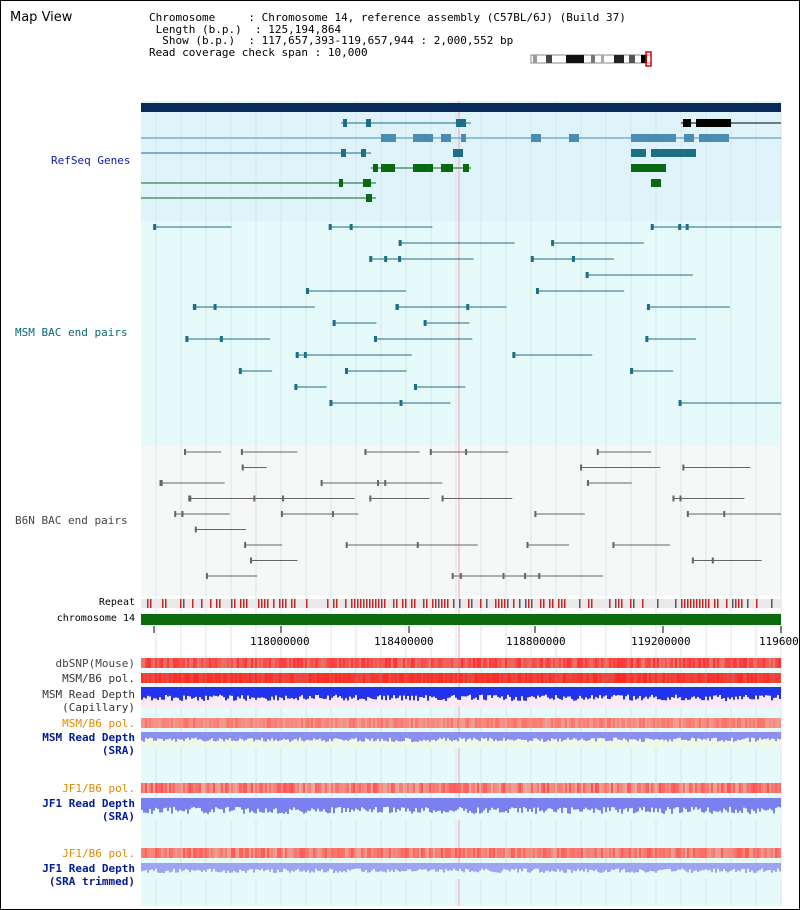  Describe the element at coordinates (41, 17) in the screenshot. I see `page-title: Map View` at that location.